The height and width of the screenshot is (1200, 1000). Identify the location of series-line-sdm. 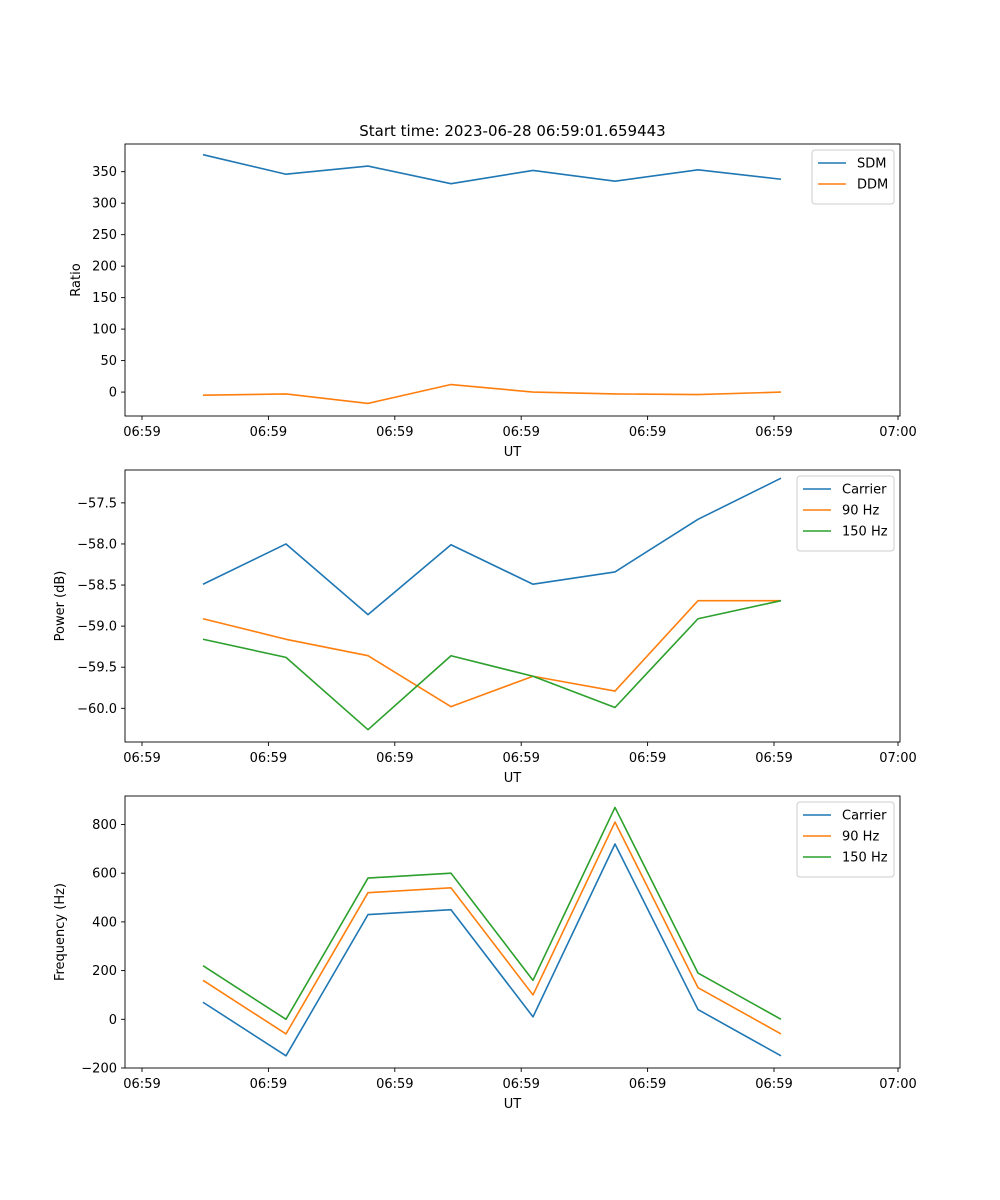
(492, 169).